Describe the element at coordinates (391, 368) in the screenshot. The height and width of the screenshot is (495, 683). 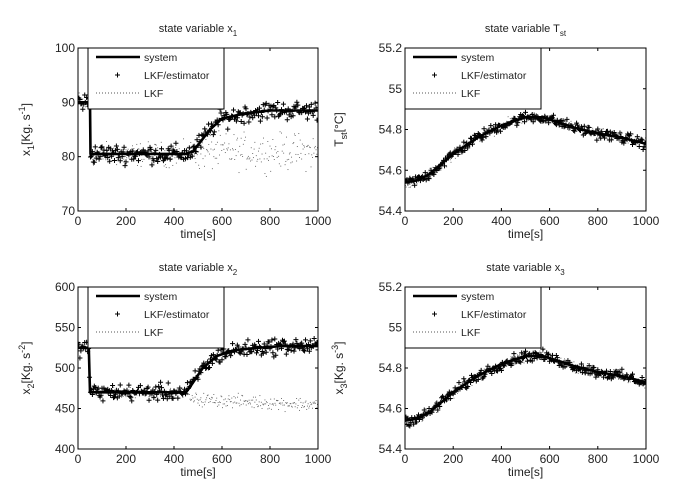
I see `y-tick-label: 54.8` at that location.